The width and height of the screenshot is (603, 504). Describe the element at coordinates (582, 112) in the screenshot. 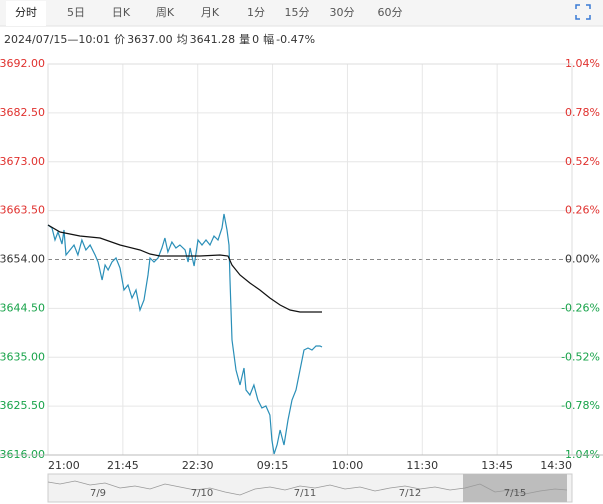

I see `y2-tick-label: 0.78%` at that location.